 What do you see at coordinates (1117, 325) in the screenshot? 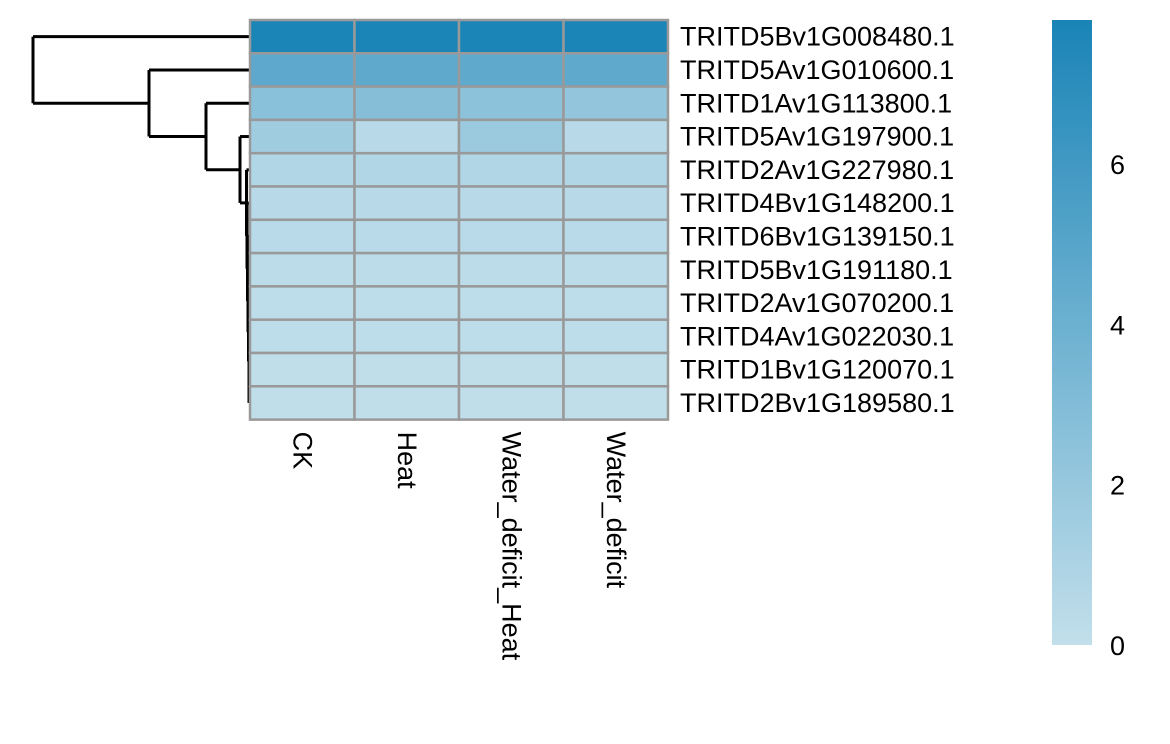
I see `legend-tick-label: 4` at bounding box center [1117, 325].